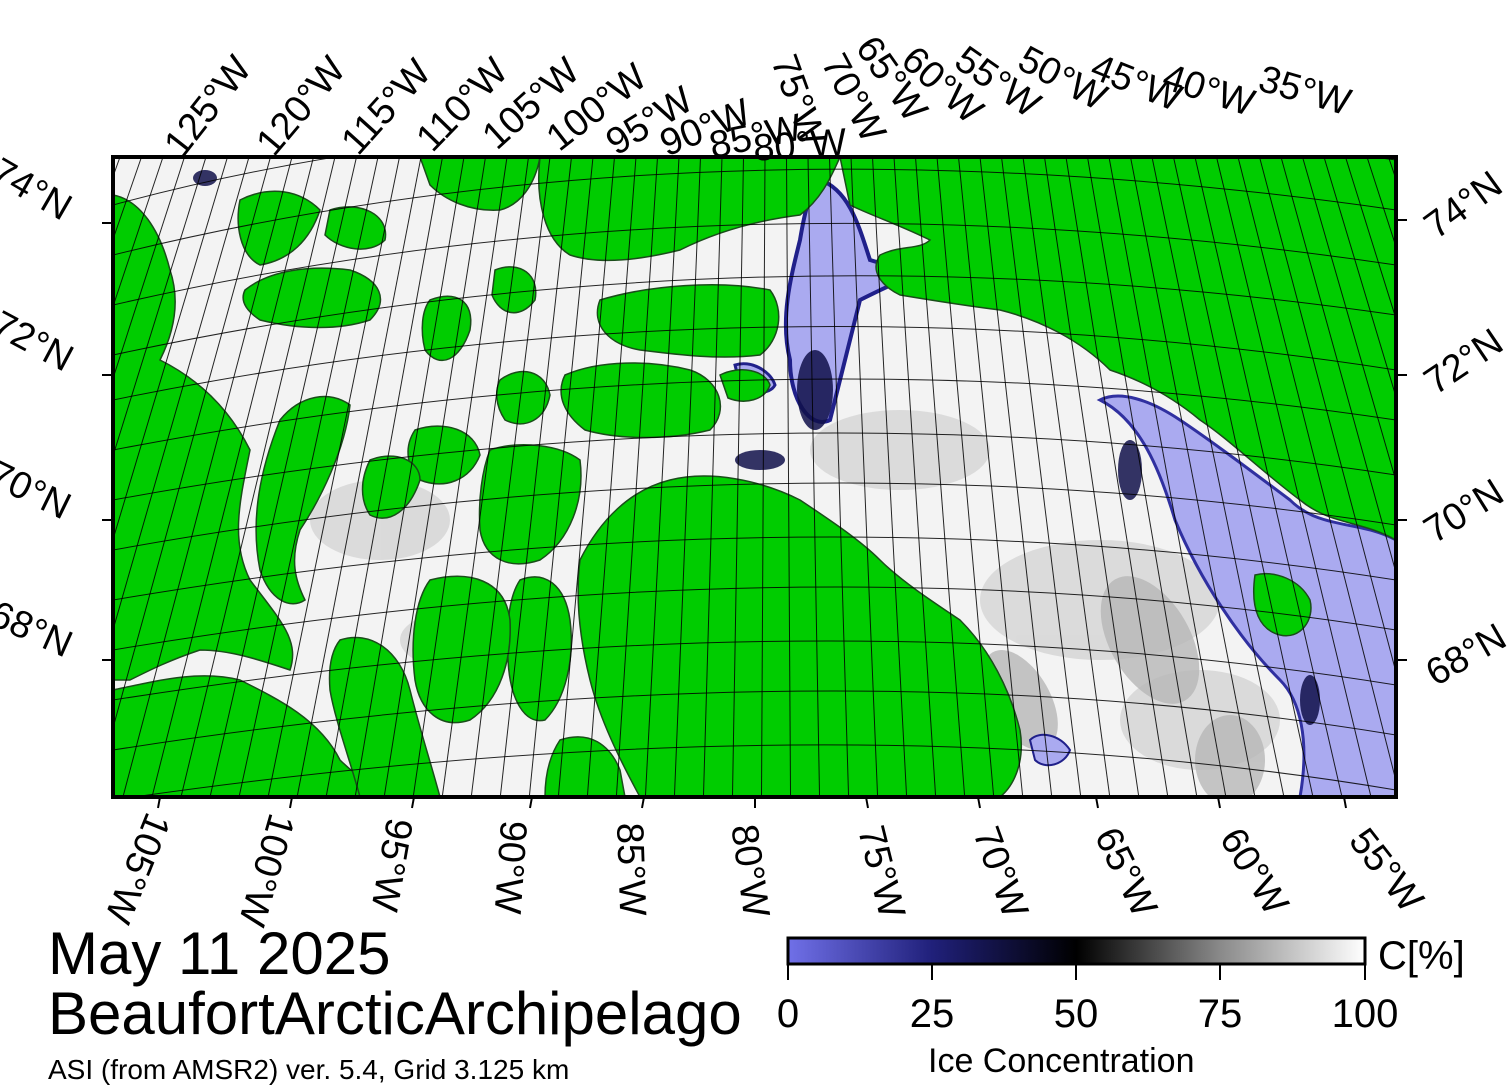  Describe the element at coordinates (1050, 750) in the screenshot. I see `cumberland-open-water` at that location.